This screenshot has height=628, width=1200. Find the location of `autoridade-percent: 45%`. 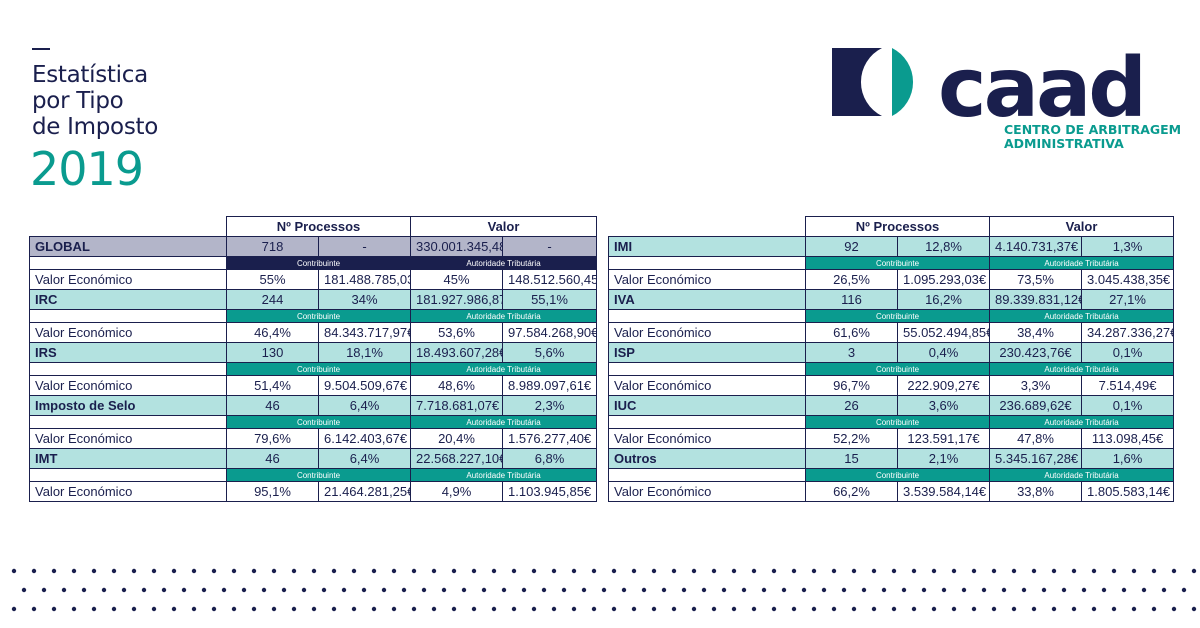

autoridade-percent: 45% is located at coordinates (457, 279).